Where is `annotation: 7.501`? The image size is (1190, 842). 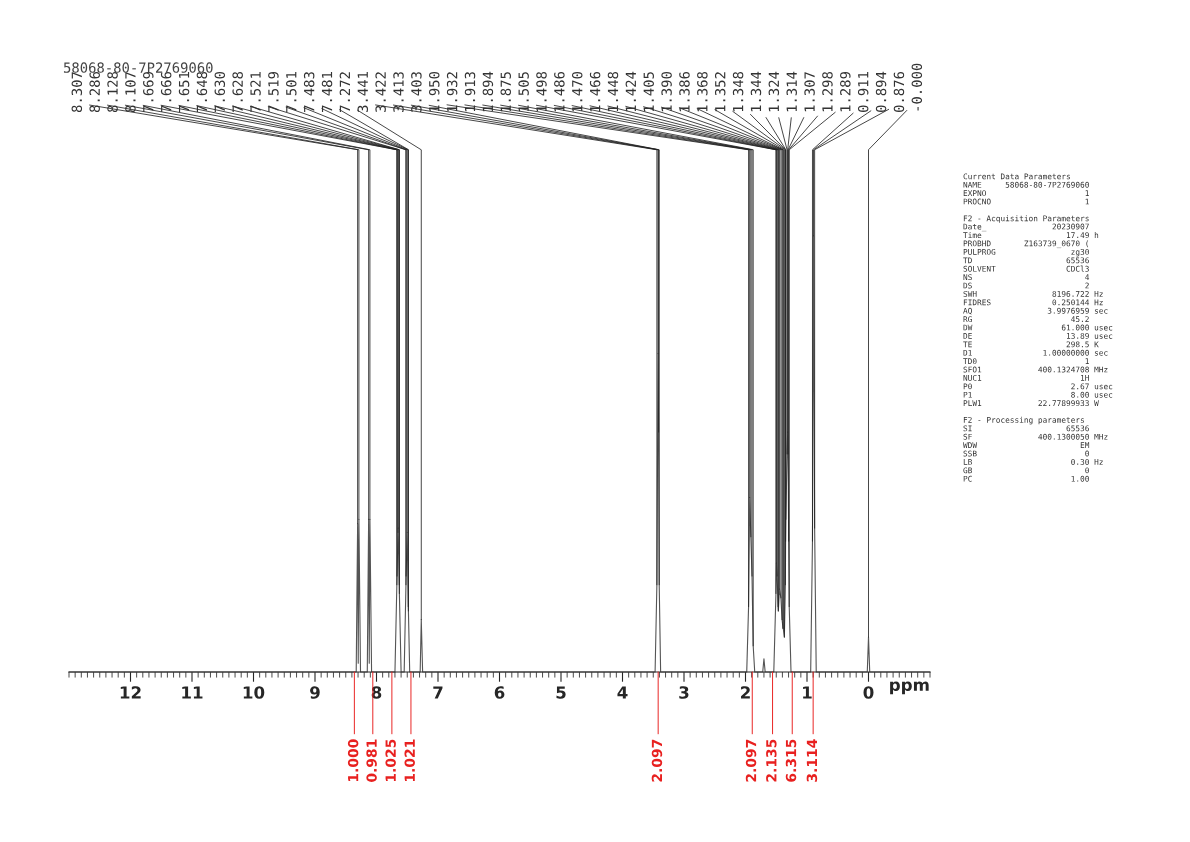
annotation: 7.501 is located at coordinates (291, 92).